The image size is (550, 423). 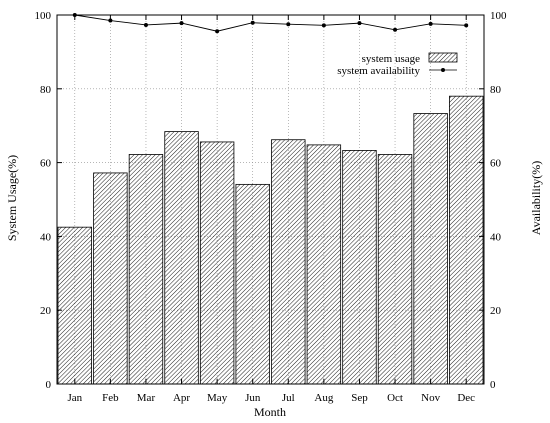 What do you see at coordinates (12, 198) in the screenshot?
I see `y-axis-title: System Usage(%)` at bounding box center [12, 198].